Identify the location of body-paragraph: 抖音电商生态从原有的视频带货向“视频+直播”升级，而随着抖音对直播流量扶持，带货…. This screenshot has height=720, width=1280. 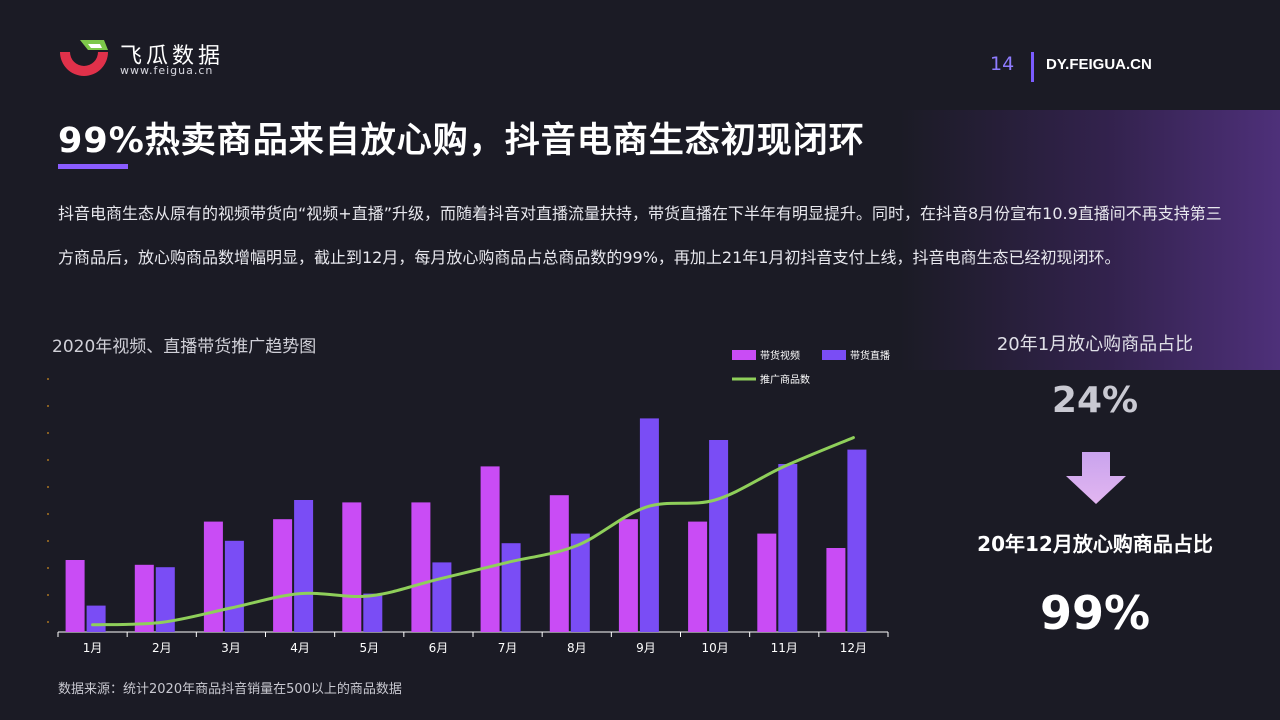
(640, 235).